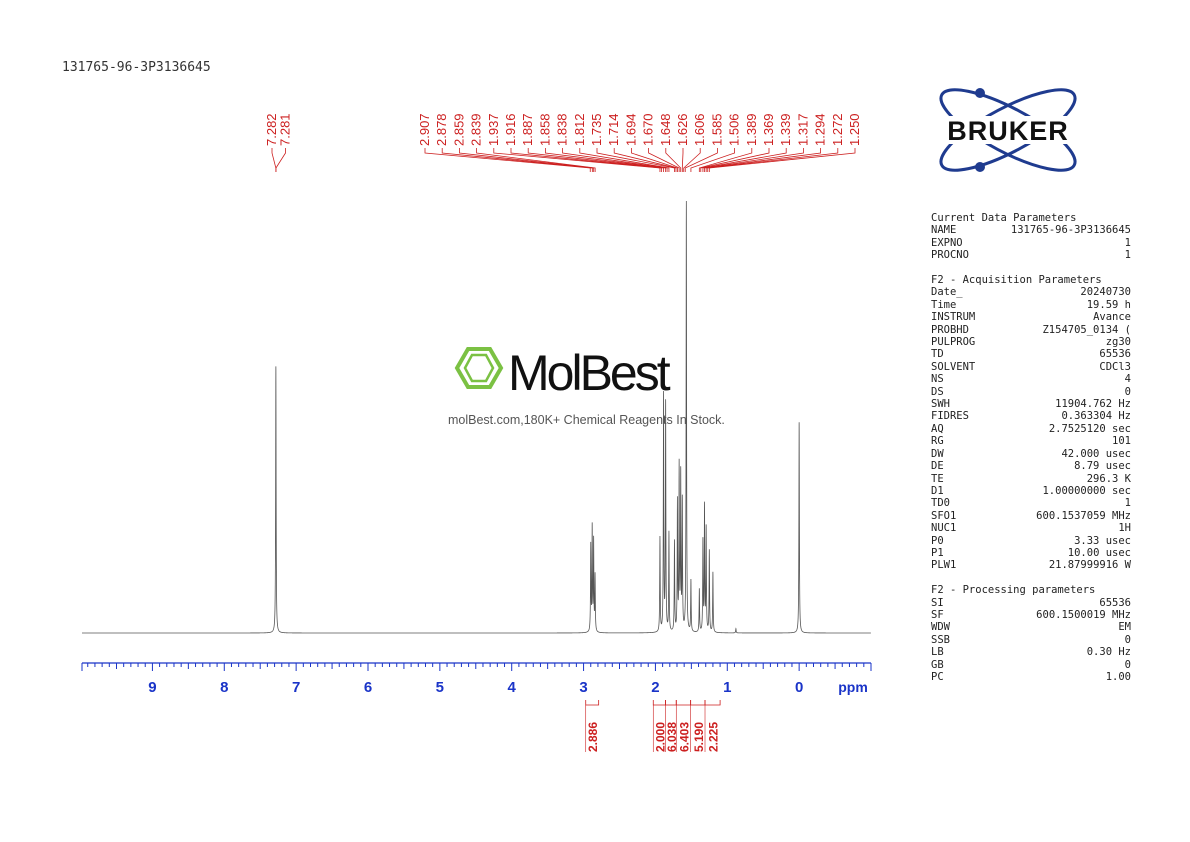 This screenshot has width=1190, height=842. I want to click on param-row: P1 10.00 usec, so click(1031, 553).